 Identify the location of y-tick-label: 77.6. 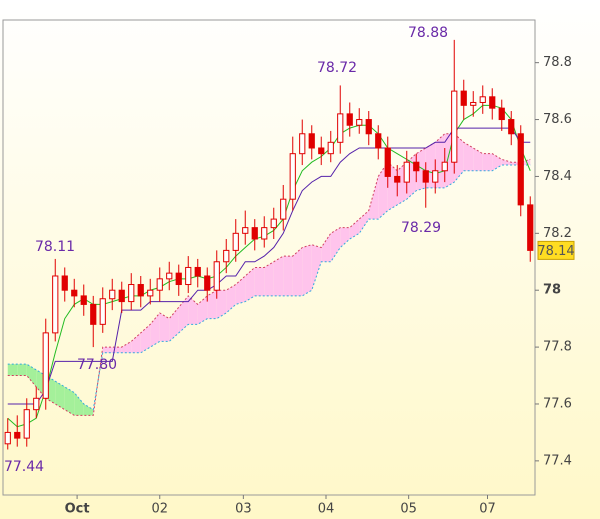
(557, 403).